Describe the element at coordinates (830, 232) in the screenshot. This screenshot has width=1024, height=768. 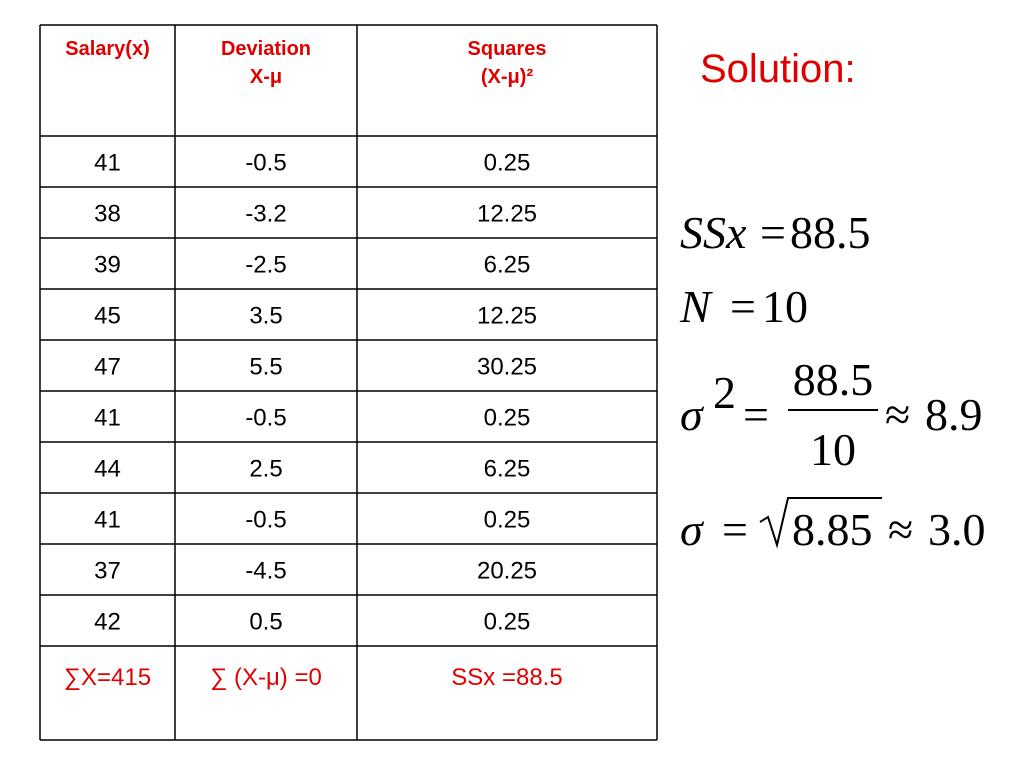
I see `eq-rhs: 88.5` at that location.